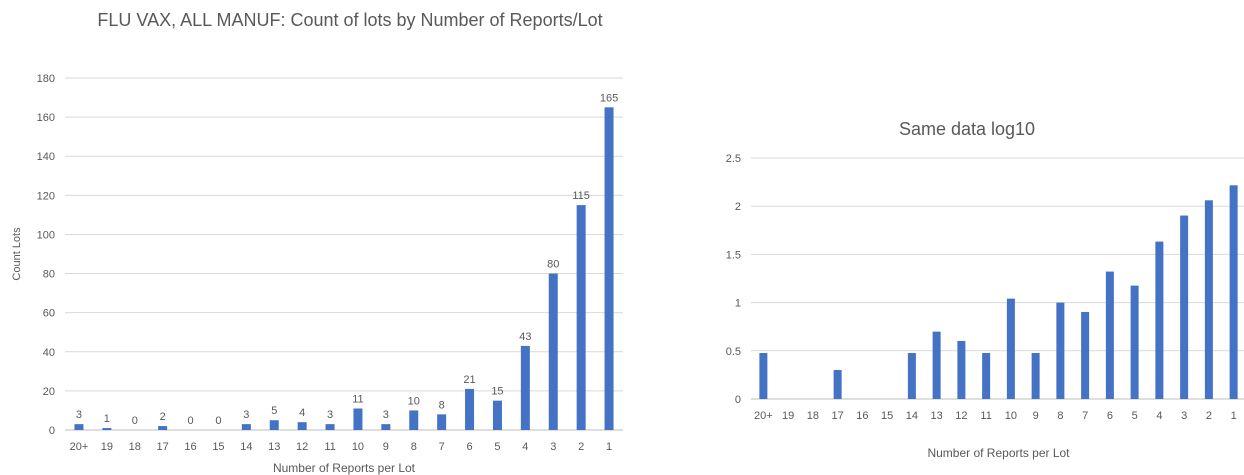  Describe the element at coordinates (497, 392) in the screenshot. I see `data-label: 15` at that location.